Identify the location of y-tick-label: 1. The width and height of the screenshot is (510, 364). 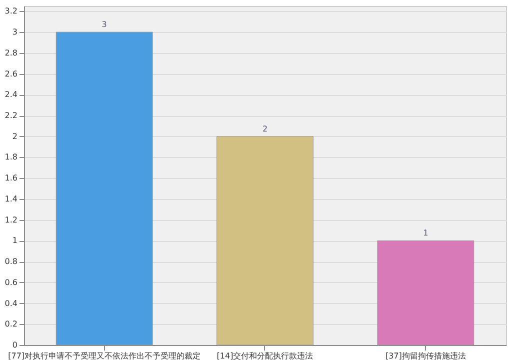
(15, 241).